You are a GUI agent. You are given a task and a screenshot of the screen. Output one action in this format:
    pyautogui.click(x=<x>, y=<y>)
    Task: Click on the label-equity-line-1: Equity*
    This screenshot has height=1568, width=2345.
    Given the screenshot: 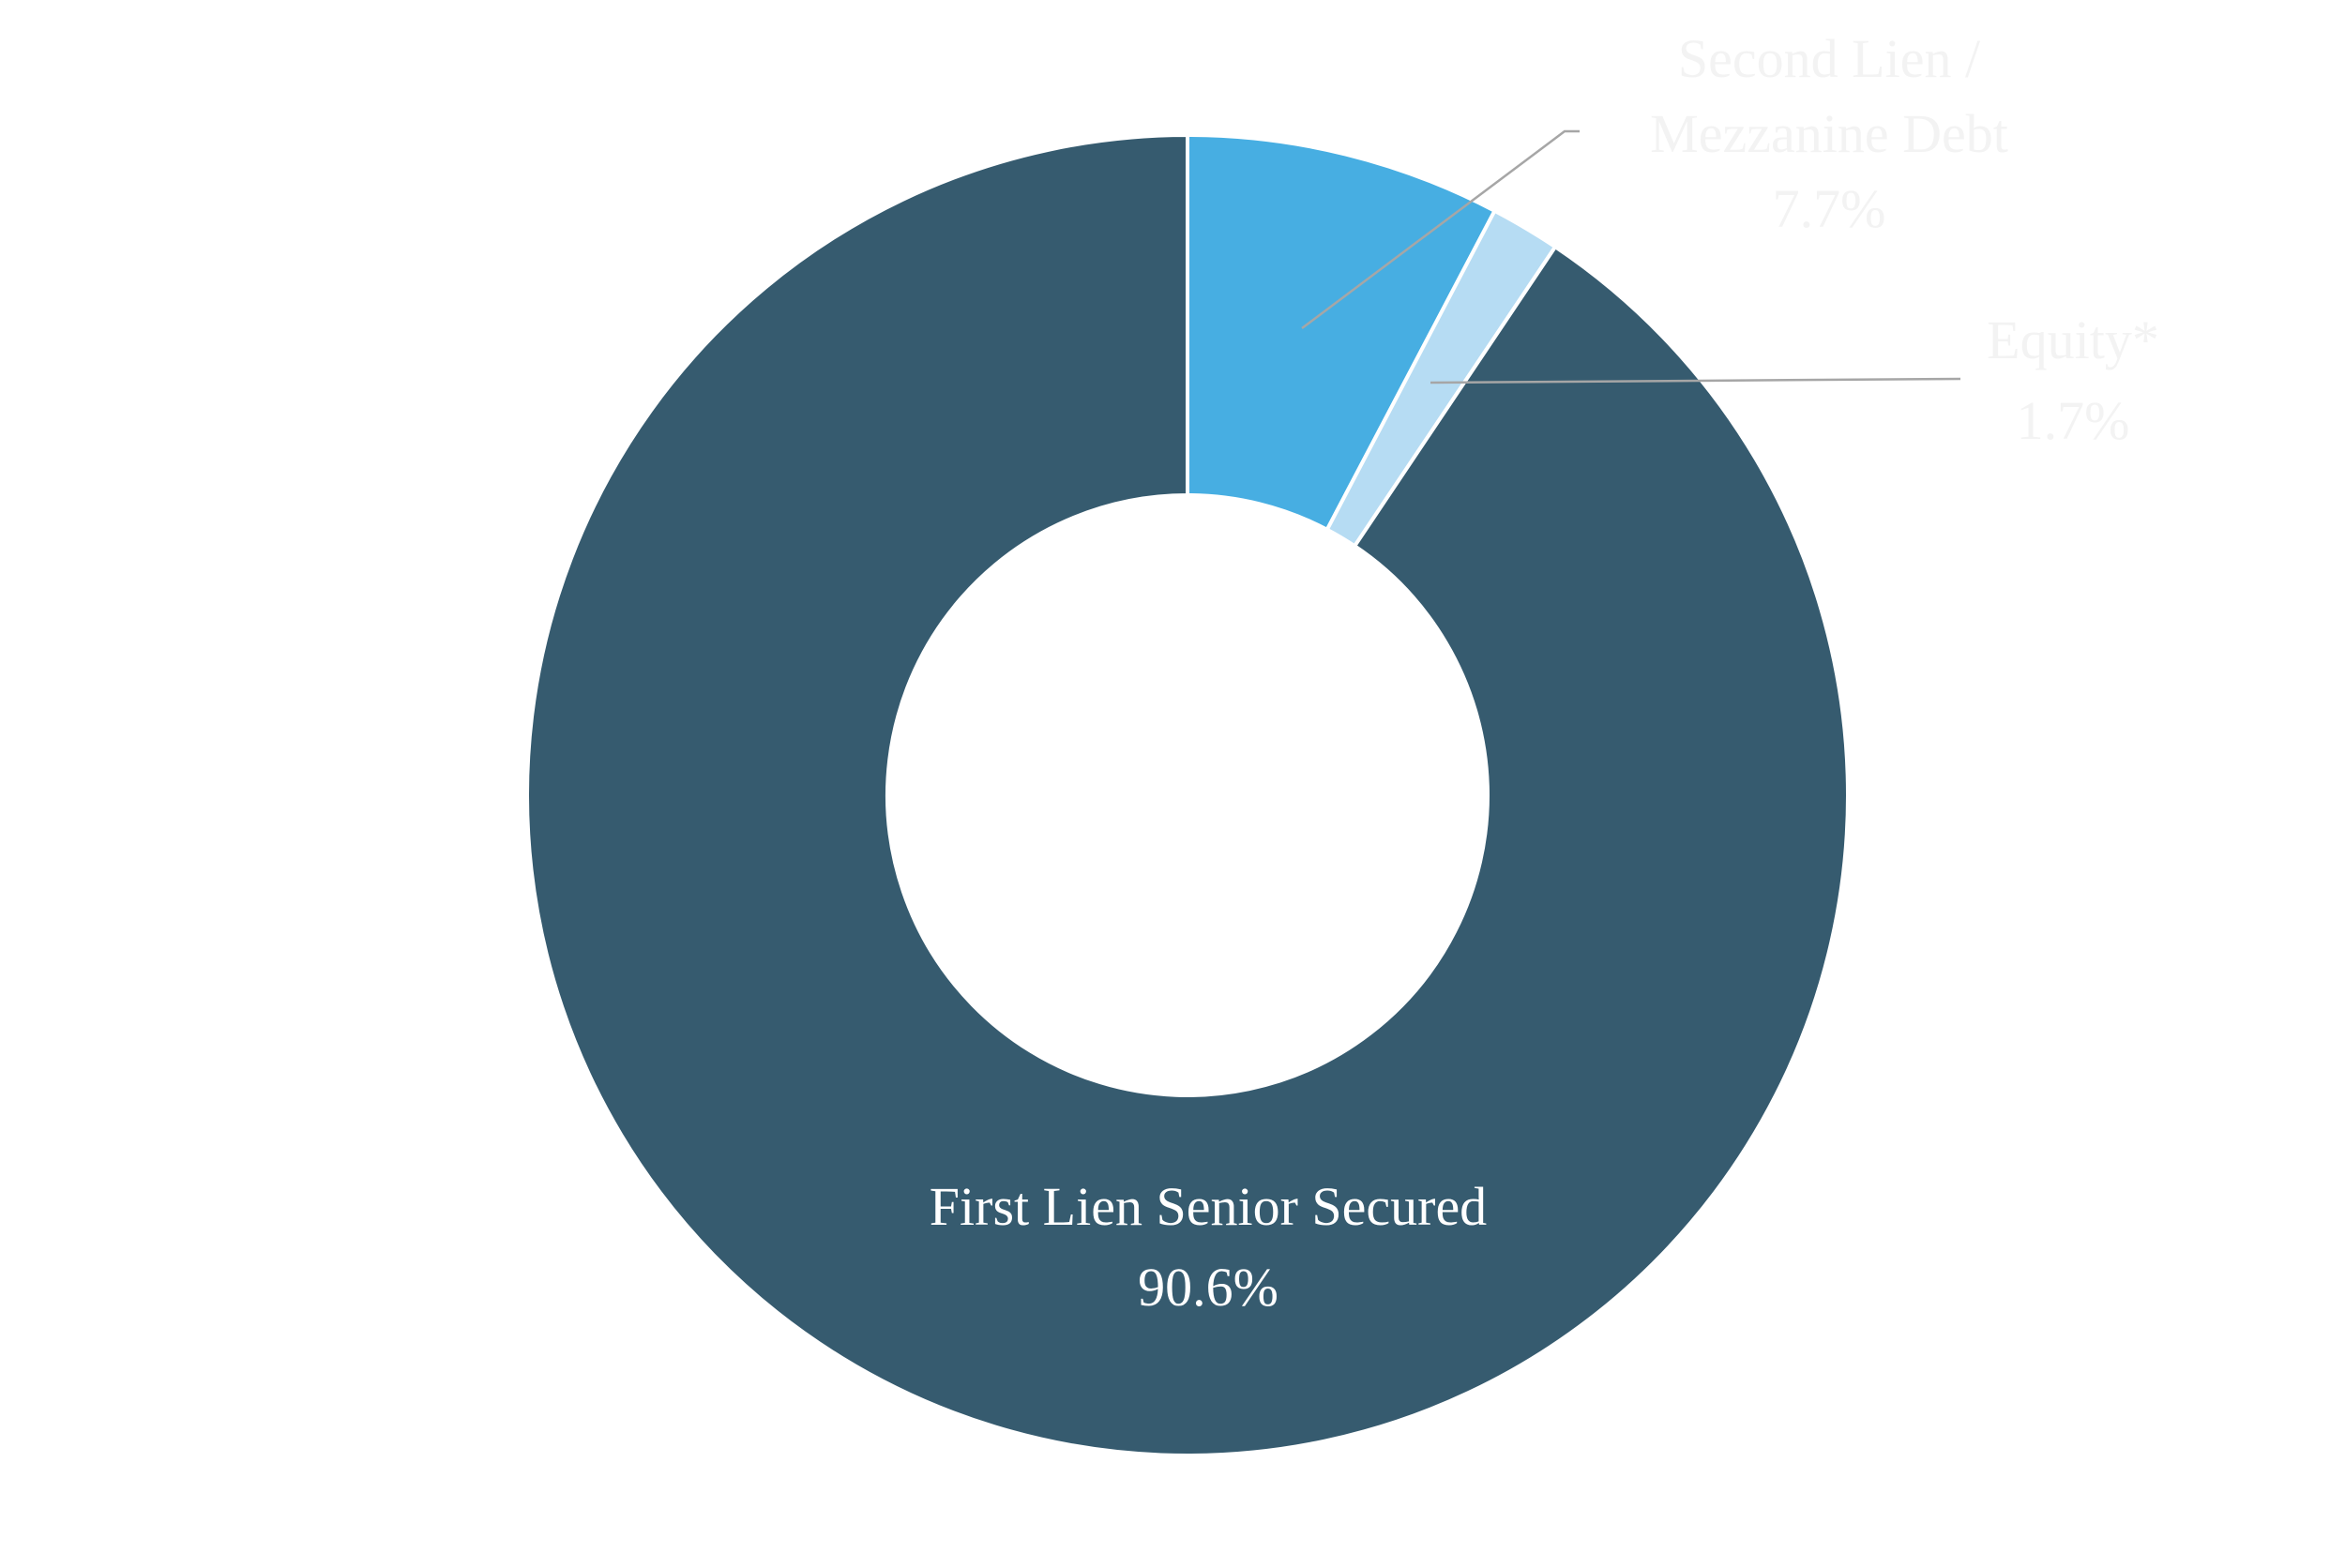 What is the action you would take?
    pyautogui.click(x=2073, y=339)
    